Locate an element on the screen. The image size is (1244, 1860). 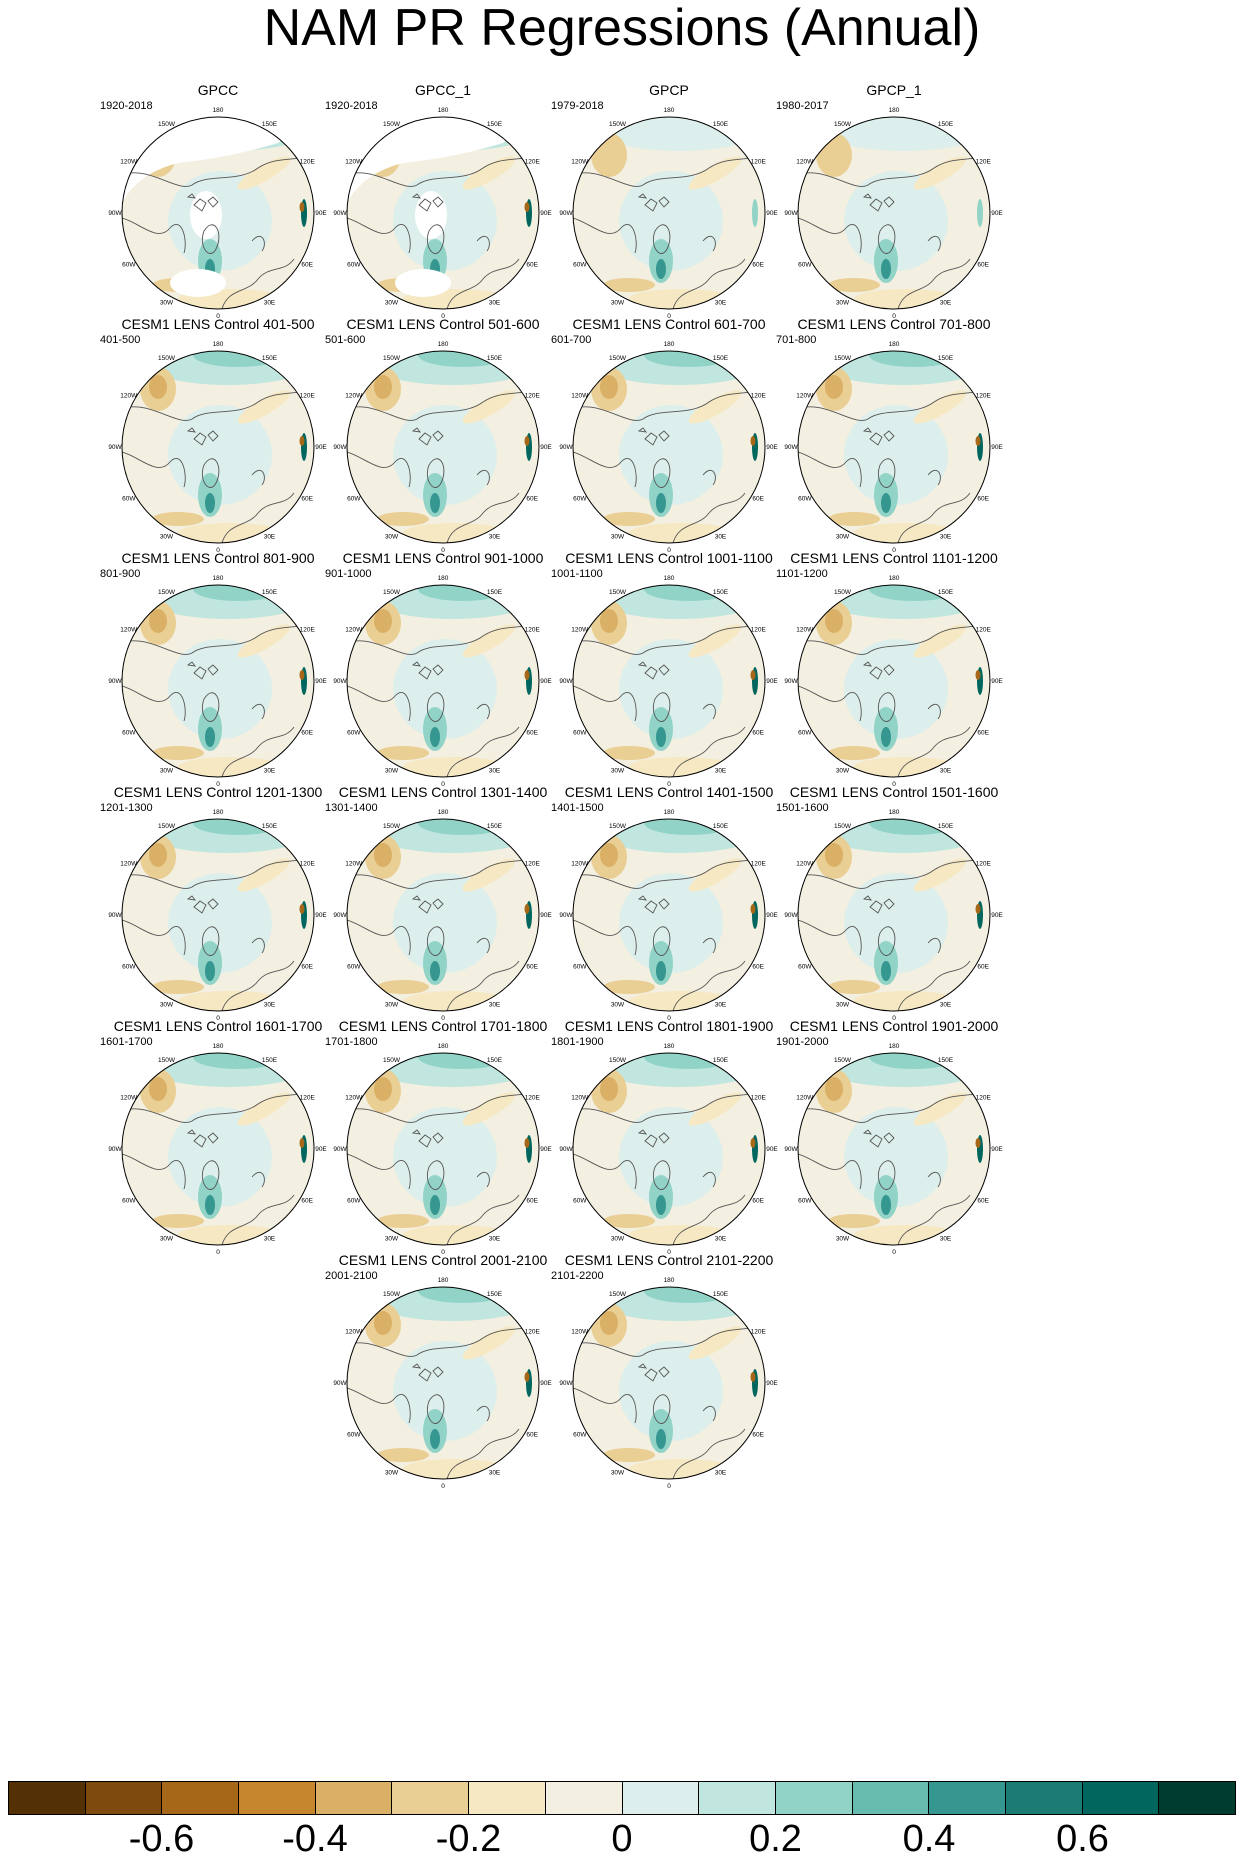
panel-title: GPCP is located at coordinates (669, 90).